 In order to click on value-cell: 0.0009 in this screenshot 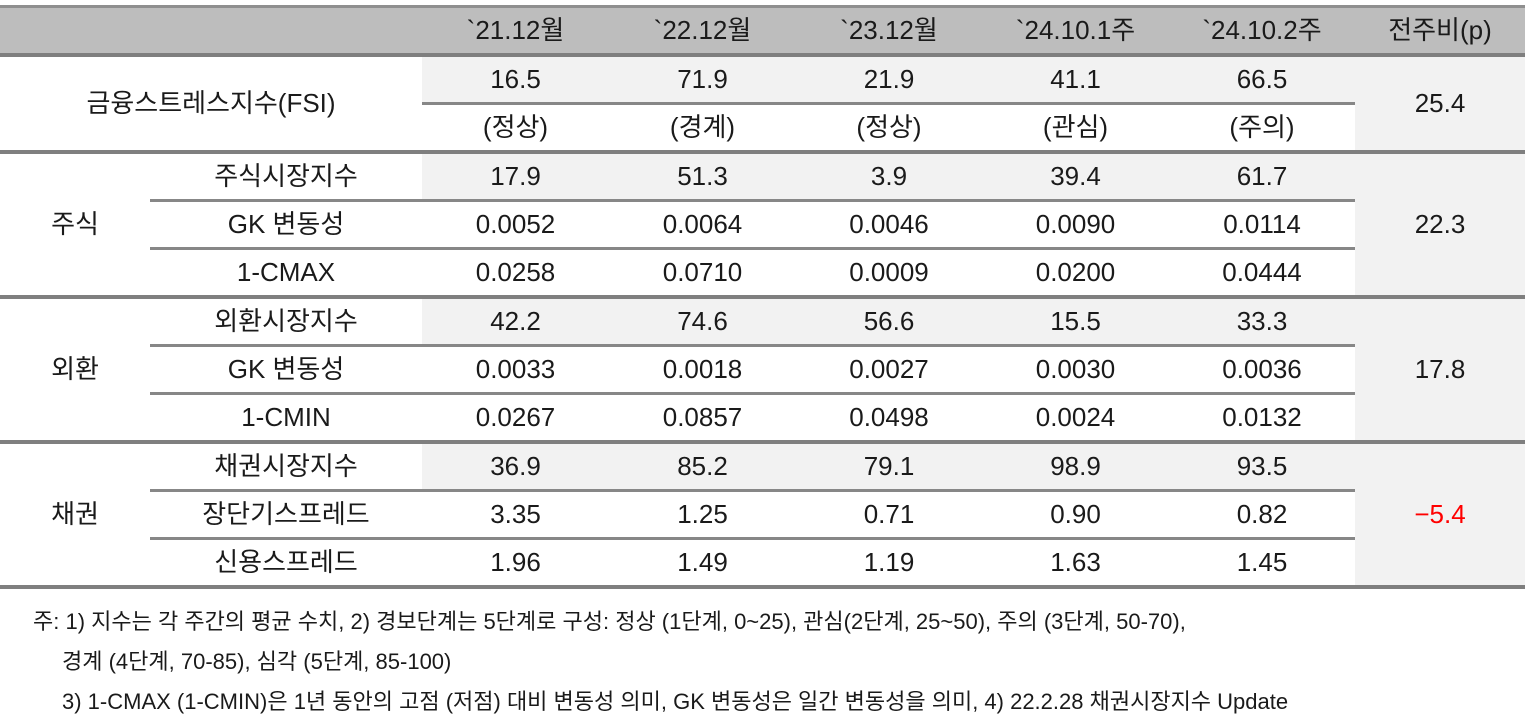, I will do `click(889, 272)`.